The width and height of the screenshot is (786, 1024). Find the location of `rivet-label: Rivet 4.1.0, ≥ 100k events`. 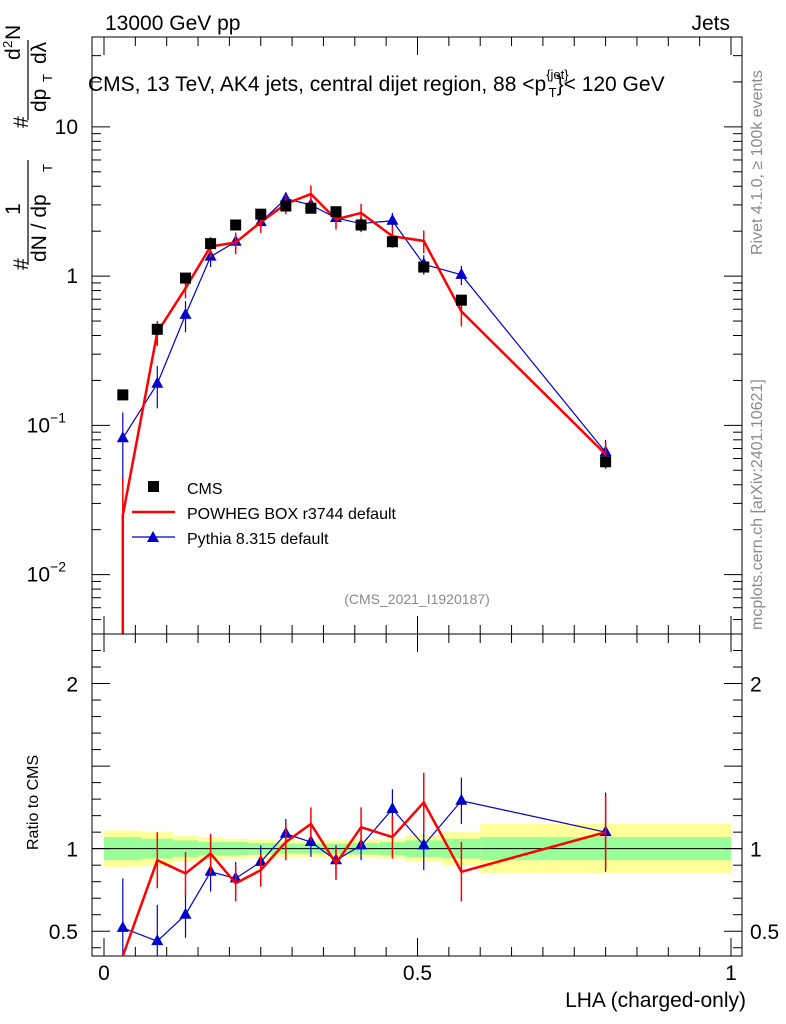

rivet-label: Rivet 4.1.0, ≥ 100k events is located at coordinates (757, 162).